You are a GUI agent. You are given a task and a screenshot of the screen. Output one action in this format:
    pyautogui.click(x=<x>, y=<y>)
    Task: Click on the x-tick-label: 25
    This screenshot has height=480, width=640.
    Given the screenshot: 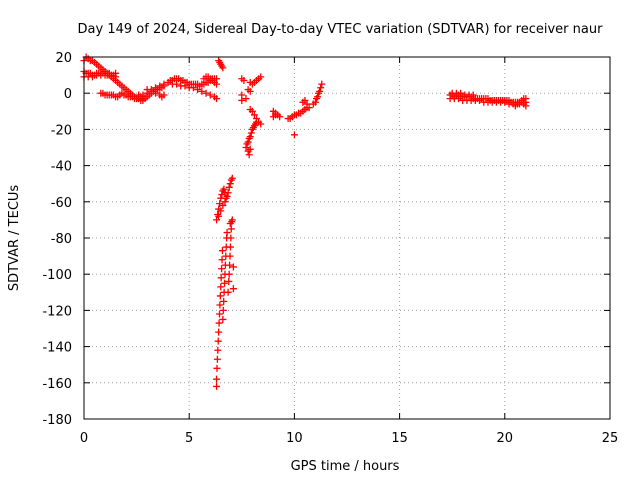 What is the action you would take?
    pyautogui.click(x=610, y=438)
    